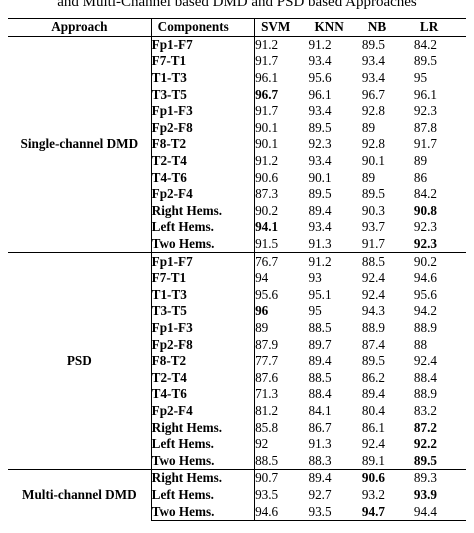  I want to click on table-row: Two Hems. 88.5 88.3 89.1 89.5, so click(237, 461).